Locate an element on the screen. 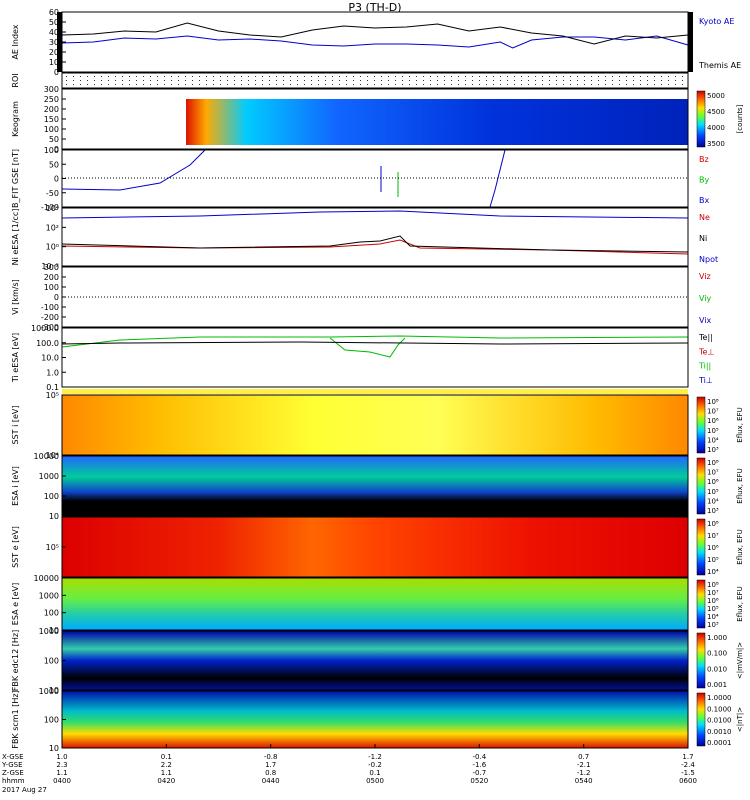 This screenshot has width=750, height=800. y-tick-label: 100 is located at coordinates (51, 661).